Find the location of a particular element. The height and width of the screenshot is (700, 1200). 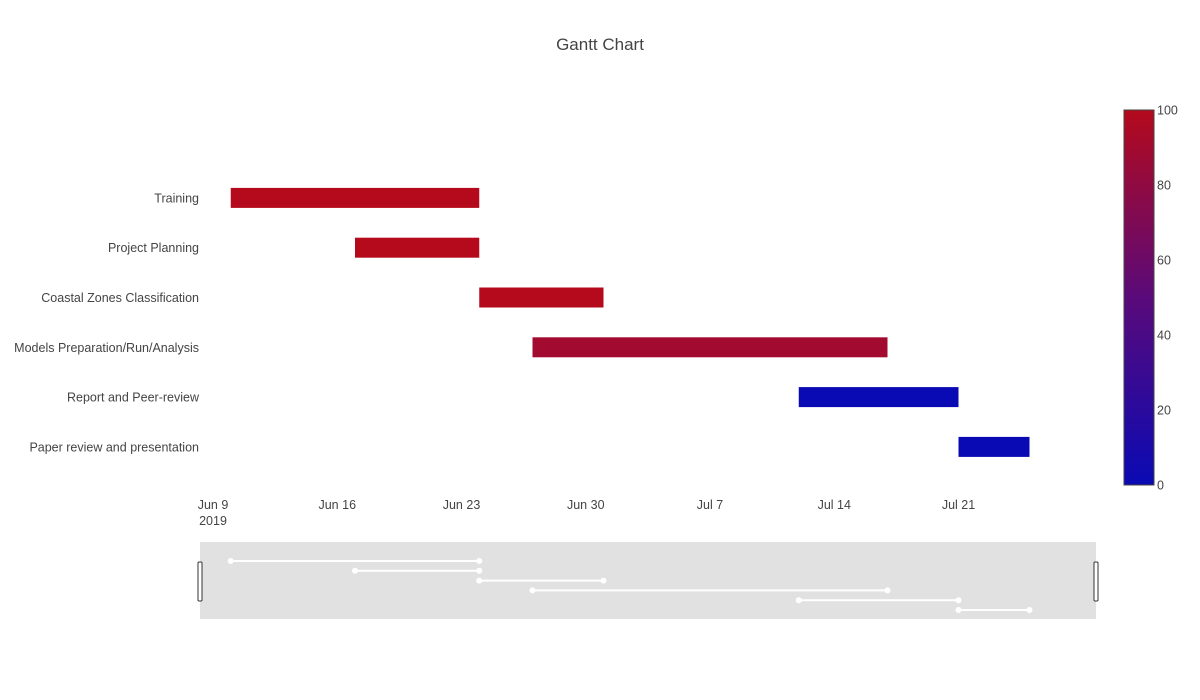

x-tick-label: Jul 14 is located at coordinates (834, 505).